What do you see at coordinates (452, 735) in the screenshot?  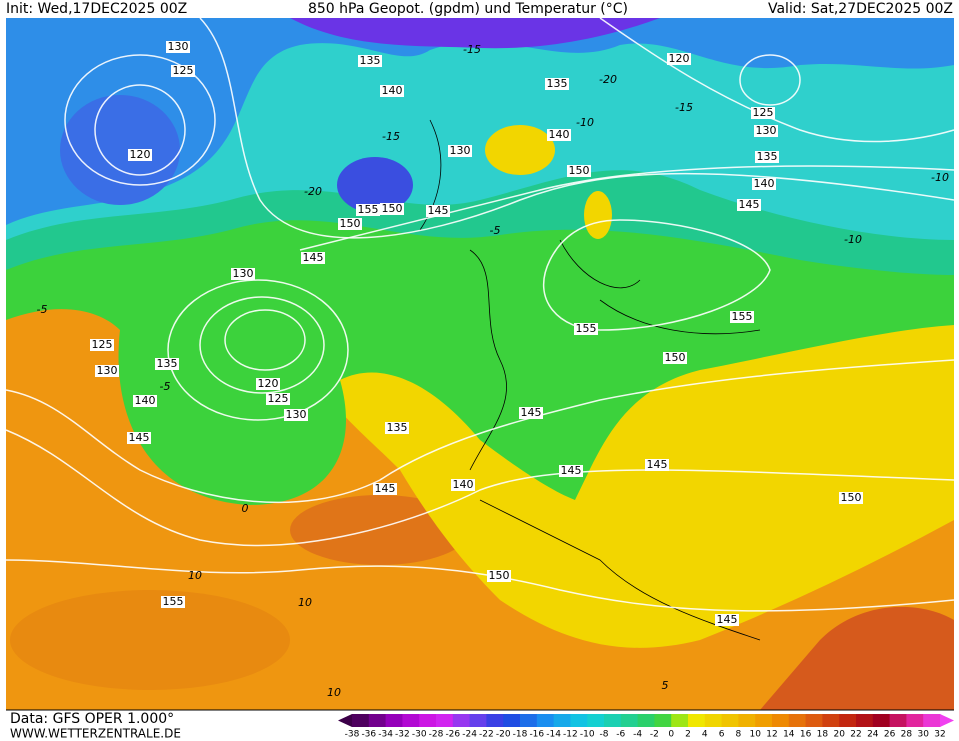 I see `colorbar-label: -26` at bounding box center [452, 735].